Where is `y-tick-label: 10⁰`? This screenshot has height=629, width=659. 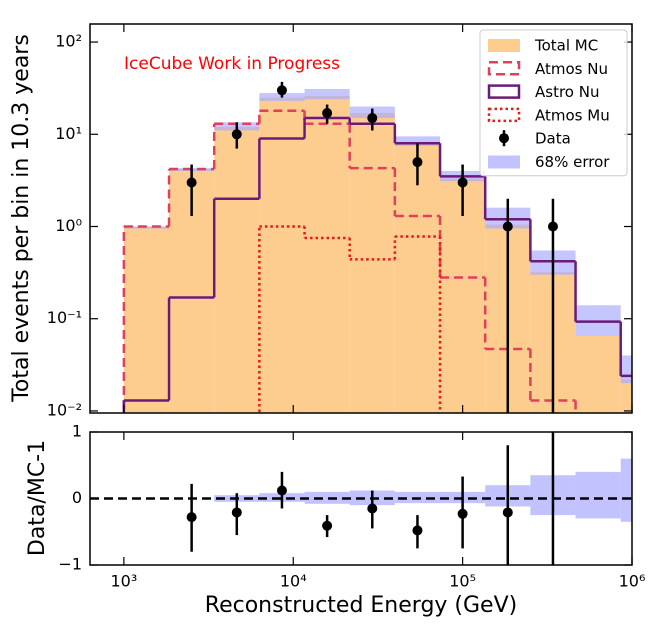
y-tick-label: 10⁰ is located at coordinates (68, 225).